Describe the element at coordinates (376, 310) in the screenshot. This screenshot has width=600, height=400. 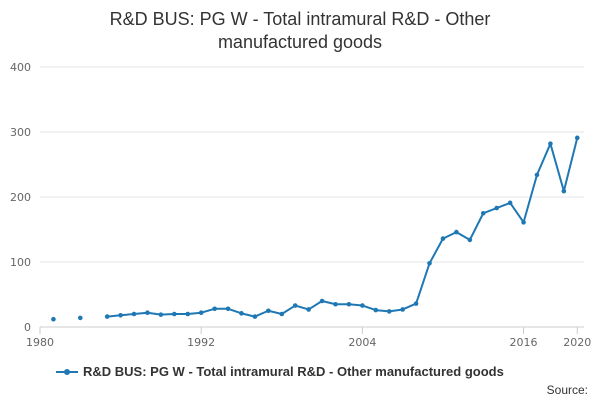
I see `data-point-2005` at that location.